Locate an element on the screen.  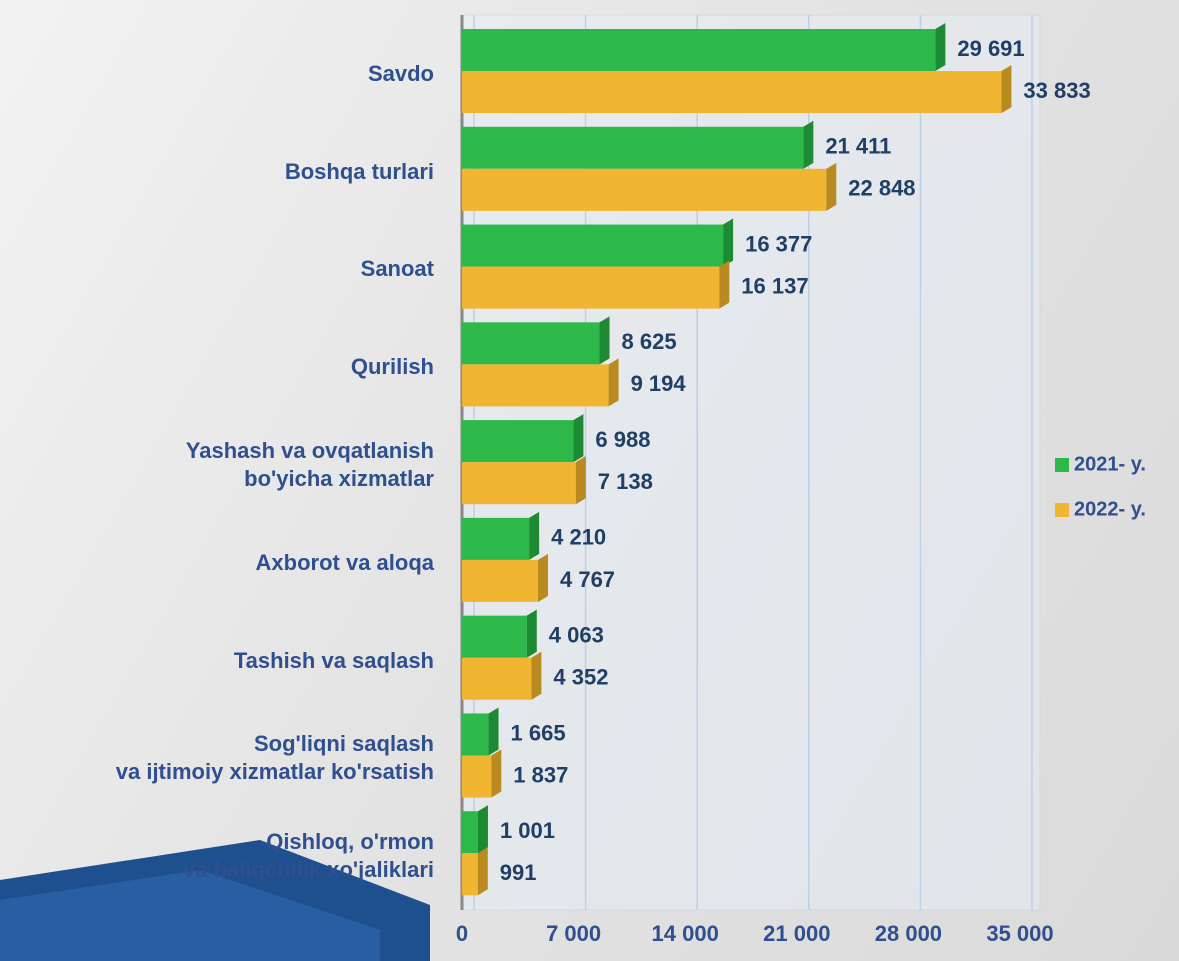
value-label: 21 411 is located at coordinates (858, 146).